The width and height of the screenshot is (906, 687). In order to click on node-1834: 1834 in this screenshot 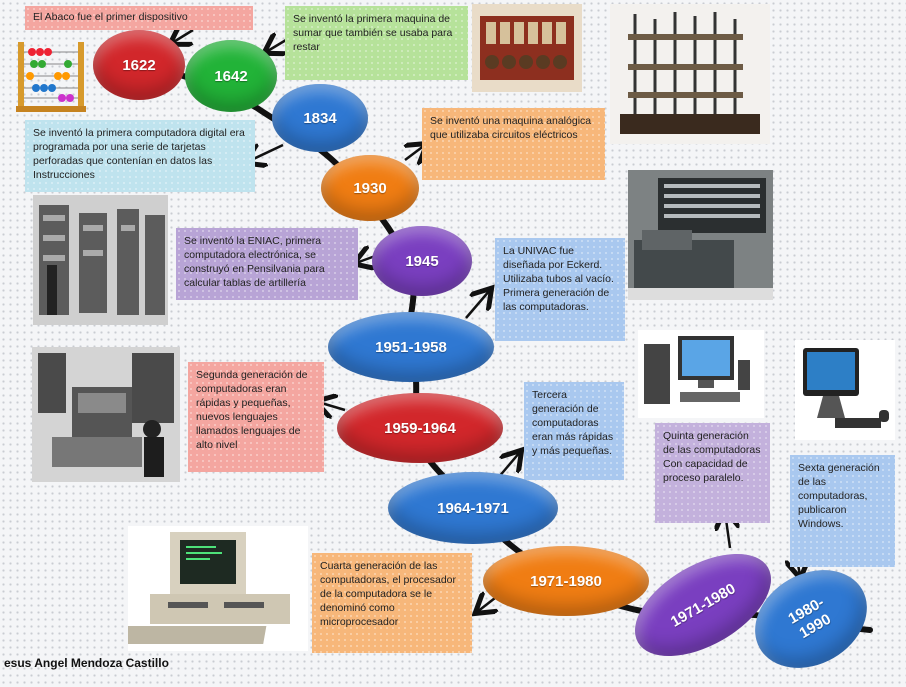, I will do `click(320, 118)`.